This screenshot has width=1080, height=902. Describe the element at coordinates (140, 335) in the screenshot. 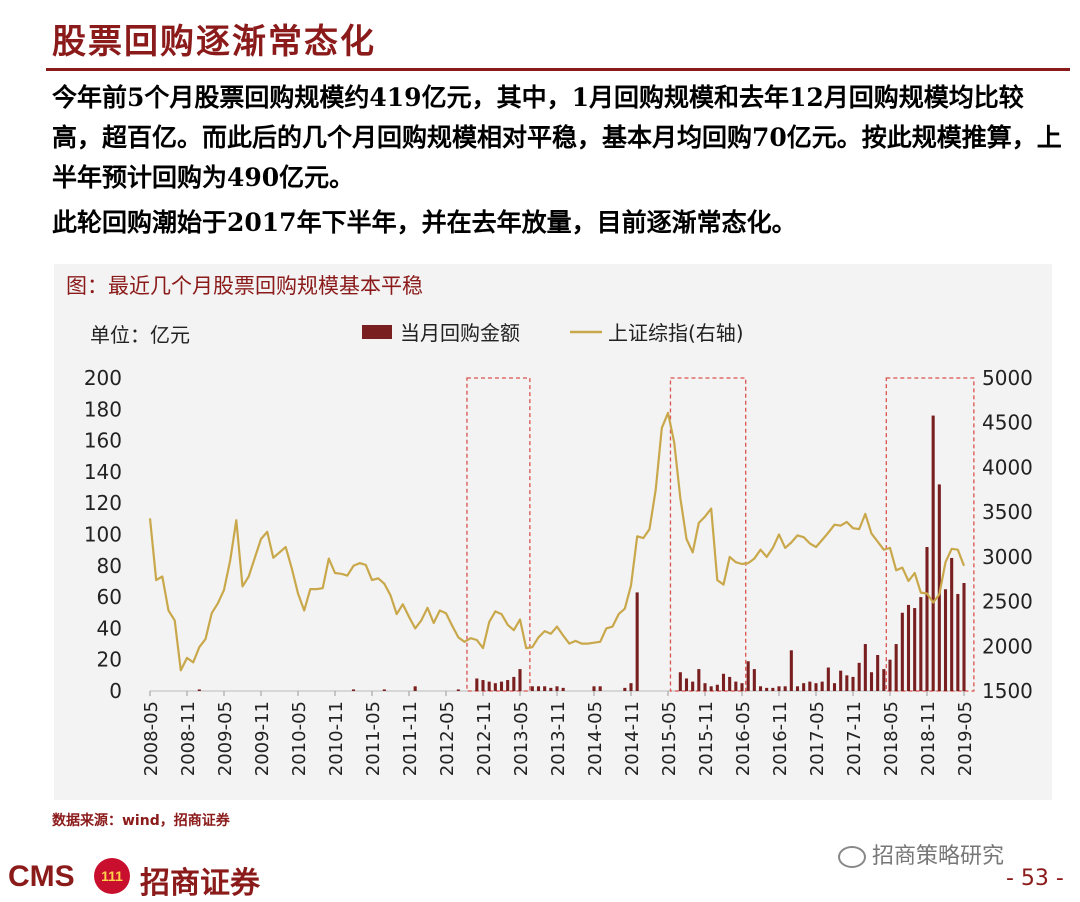

I see `unit-label: 单位：亿元` at that location.